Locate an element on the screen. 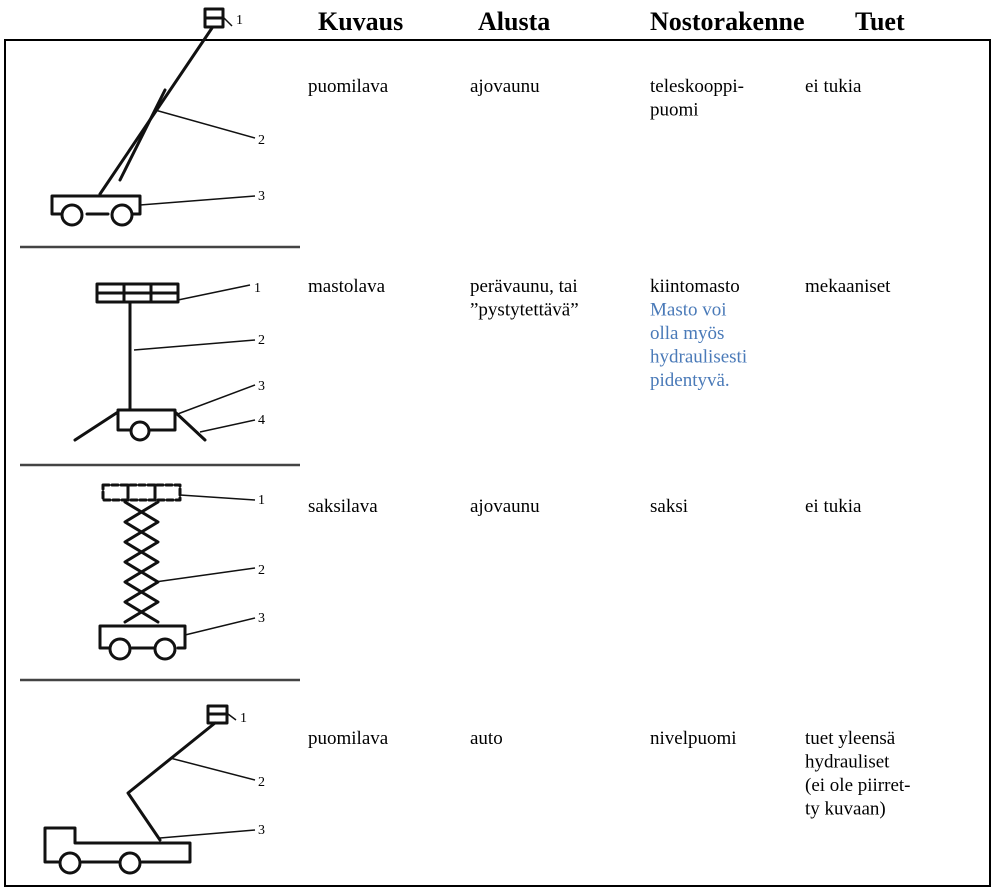  column-header: Alusta is located at coordinates (514, 21).